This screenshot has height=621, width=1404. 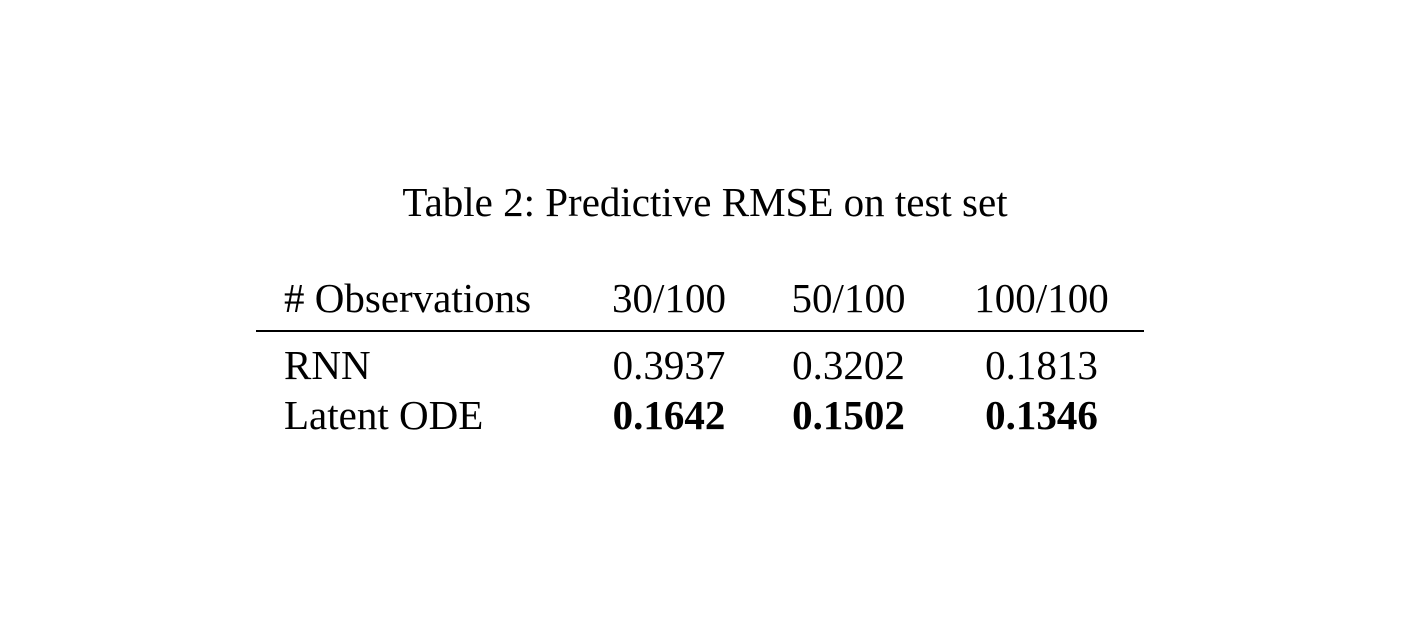 I want to click on header-observations: # Observations, so click(x=418, y=299).